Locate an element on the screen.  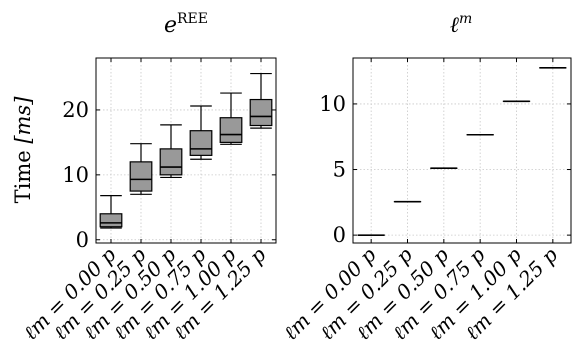
chart-title-main: ℓ is located at coordinates (455, 25).